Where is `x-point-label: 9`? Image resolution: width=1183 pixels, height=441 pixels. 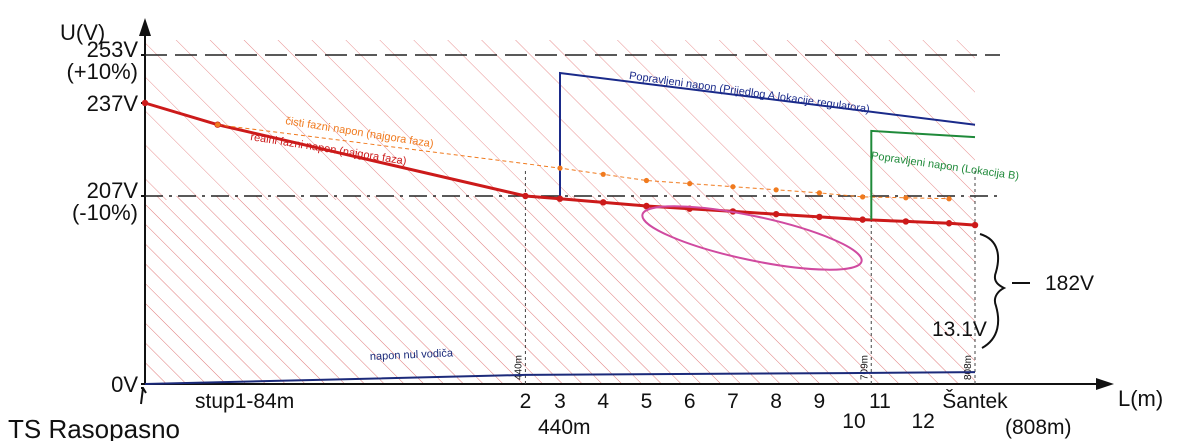
x-point-label: 9 is located at coordinates (820, 401).